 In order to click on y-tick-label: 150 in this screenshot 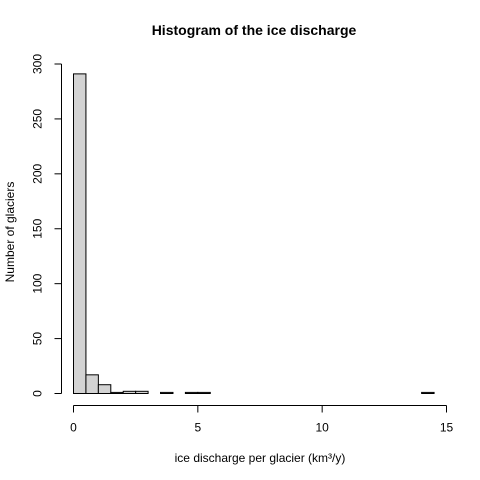, I will do `click(38, 228)`.